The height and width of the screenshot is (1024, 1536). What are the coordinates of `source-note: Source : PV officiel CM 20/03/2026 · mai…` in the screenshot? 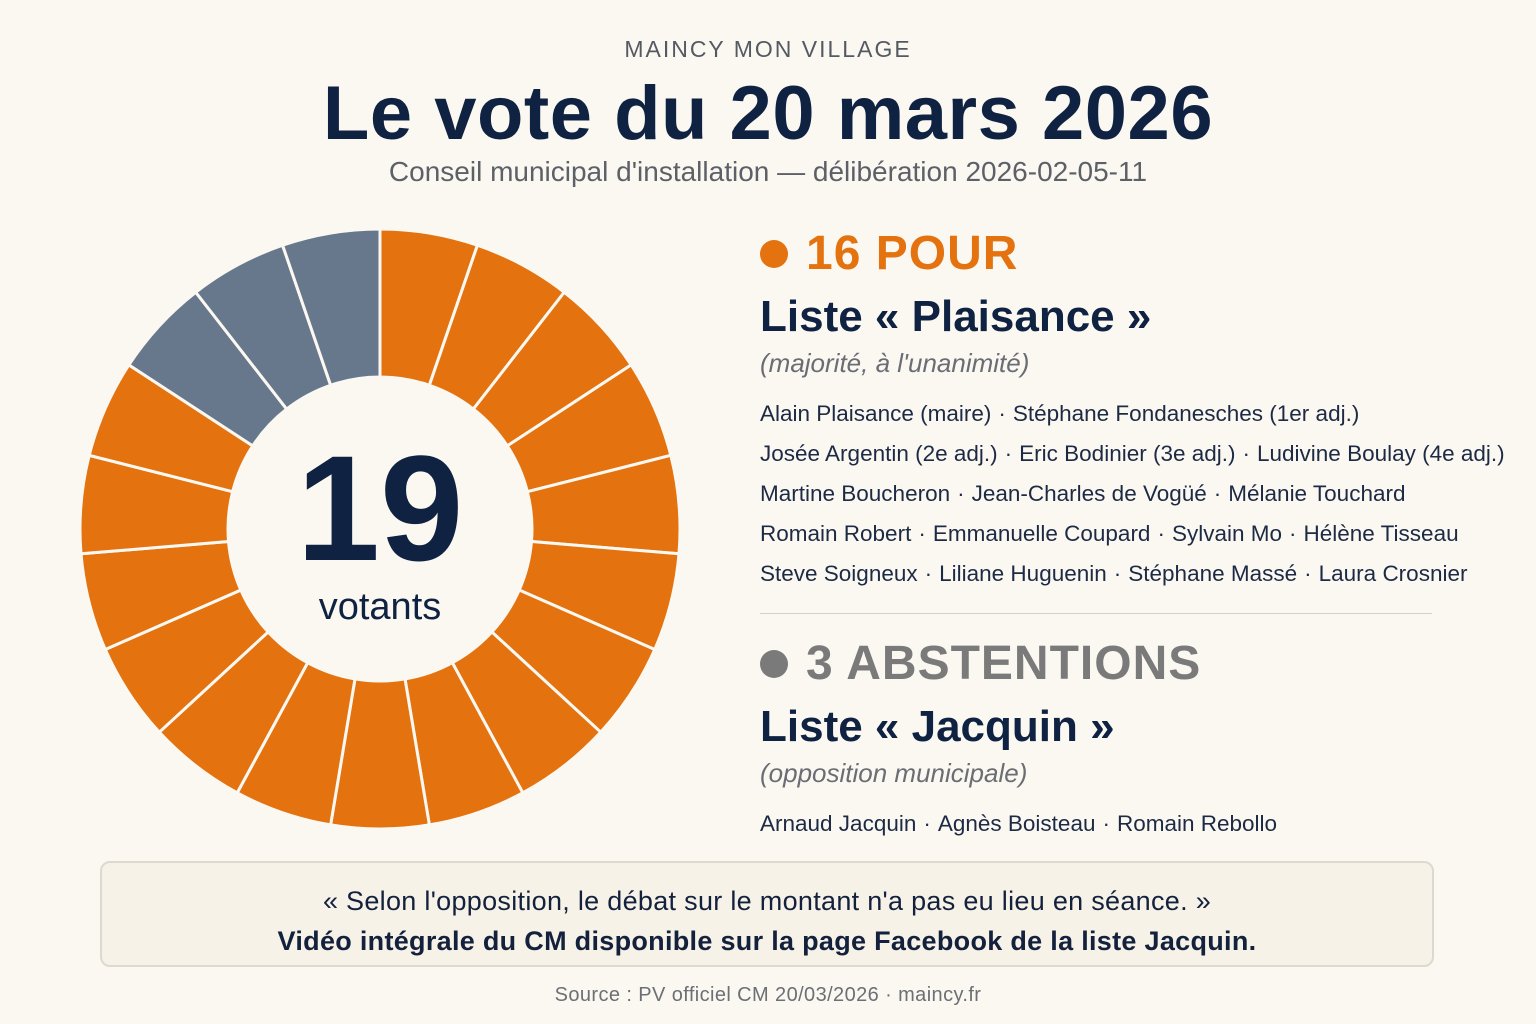 It's located at (768, 995).